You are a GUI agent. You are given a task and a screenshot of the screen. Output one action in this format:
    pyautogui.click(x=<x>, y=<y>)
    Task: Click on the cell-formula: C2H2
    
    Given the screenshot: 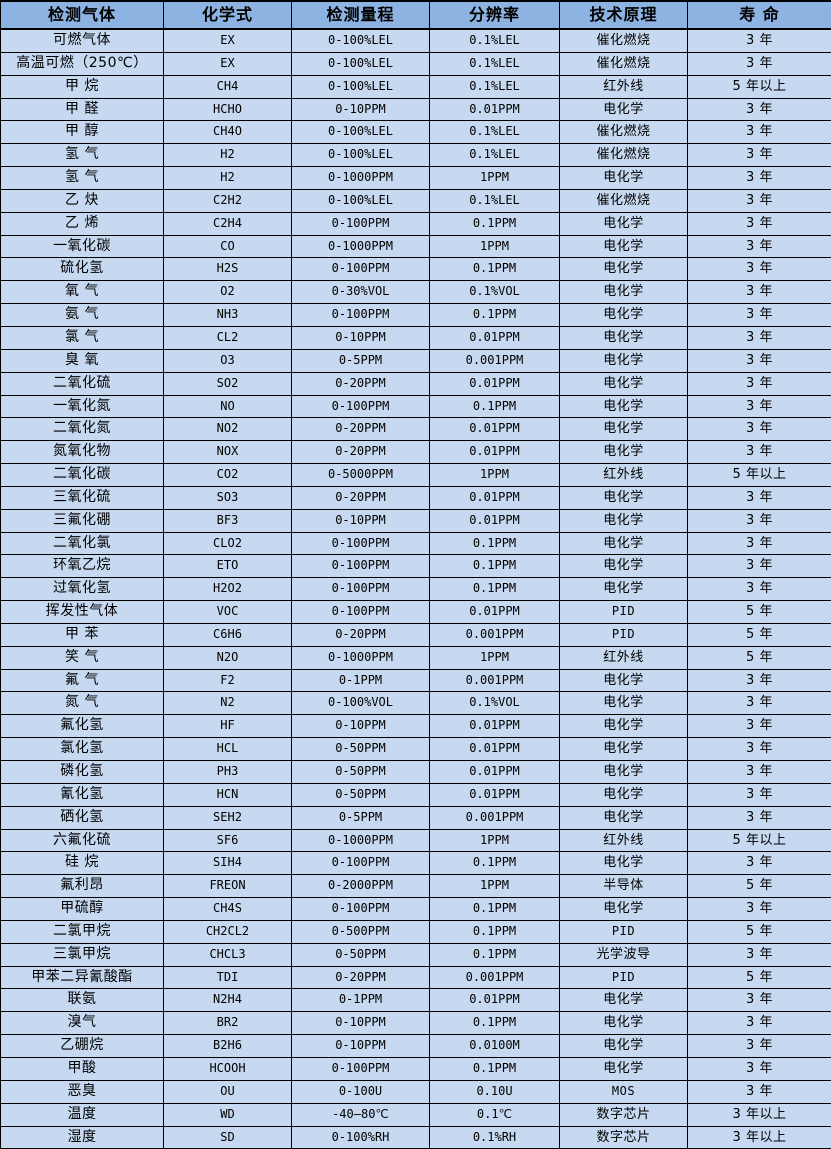 What is the action you would take?
    pyautogui.click(x=228, y=200)
    